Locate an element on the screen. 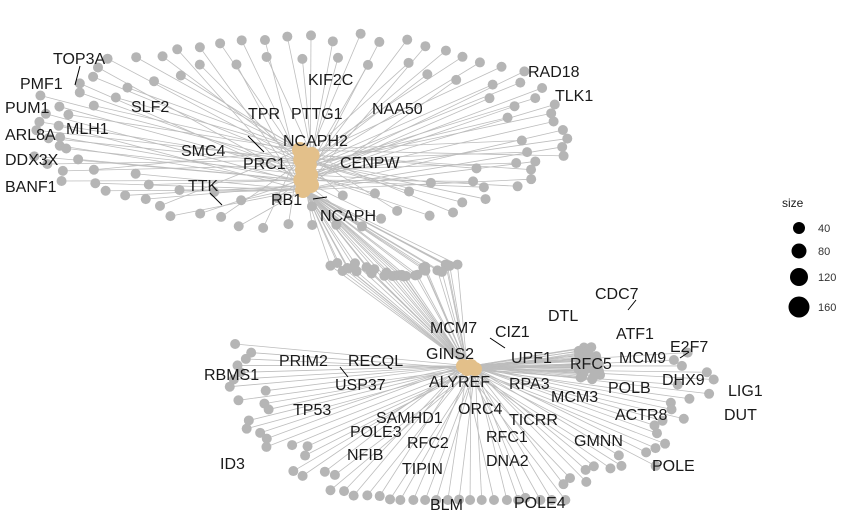 This screenshot has width=841, height=515. gene-label: PUM1 is located at coordinates (27, 108).